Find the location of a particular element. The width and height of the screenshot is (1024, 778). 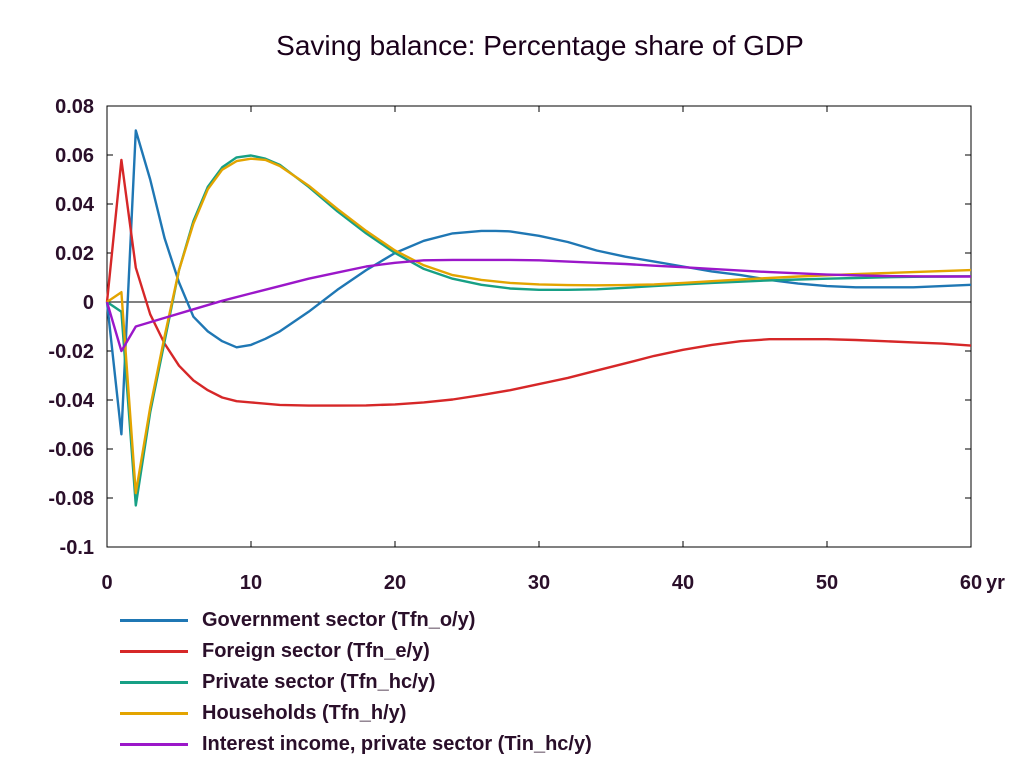

legend-label: Government sector (Tfn_o/y) is located at coordinates (339, 620).